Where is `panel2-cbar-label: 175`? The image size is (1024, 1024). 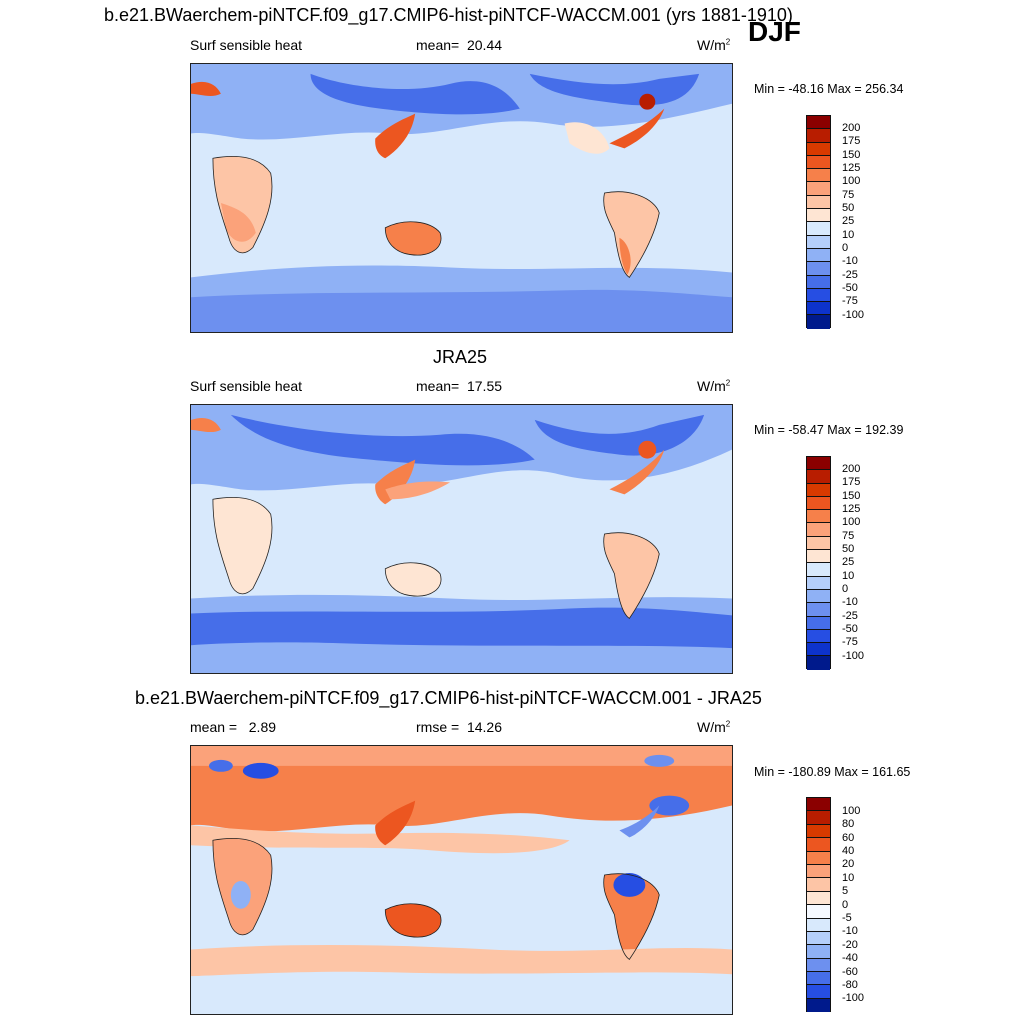 panel2-cbar-label: 175 is located at coordinates (851, 482).